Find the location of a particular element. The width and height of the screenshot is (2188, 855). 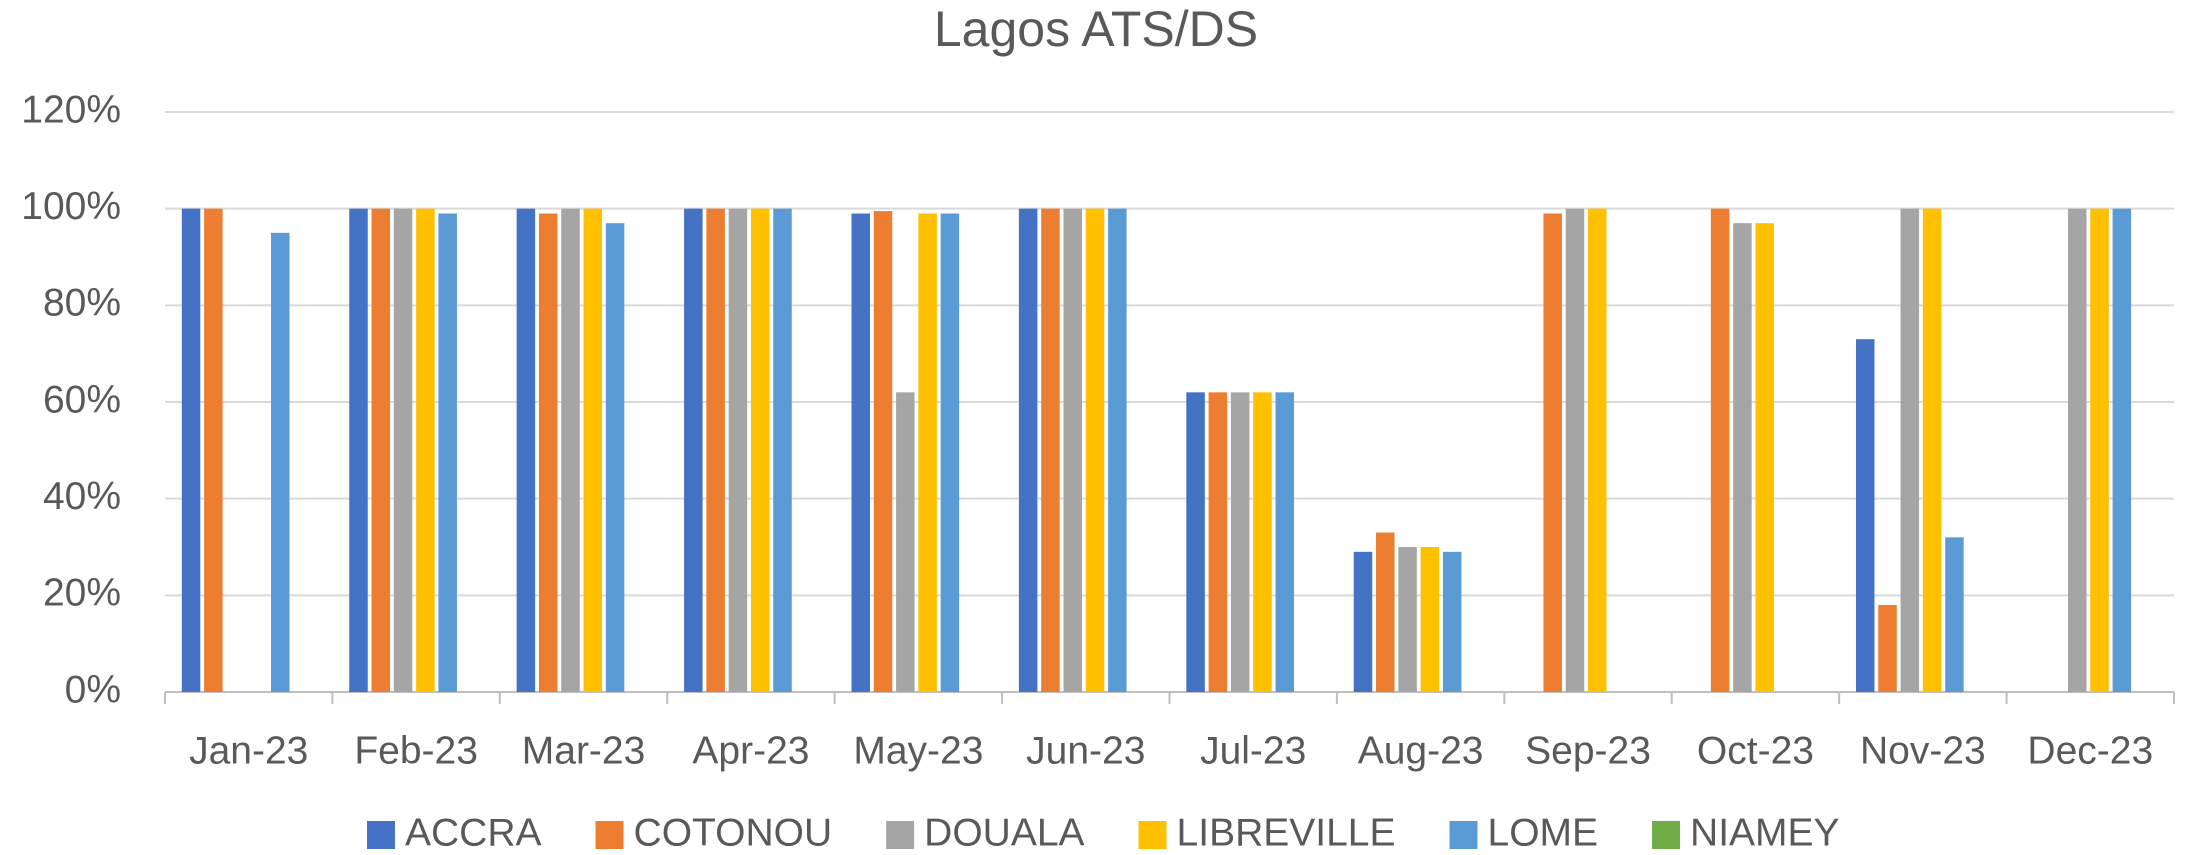

y-tick-label: 20% is located at coordinates (82, 593).